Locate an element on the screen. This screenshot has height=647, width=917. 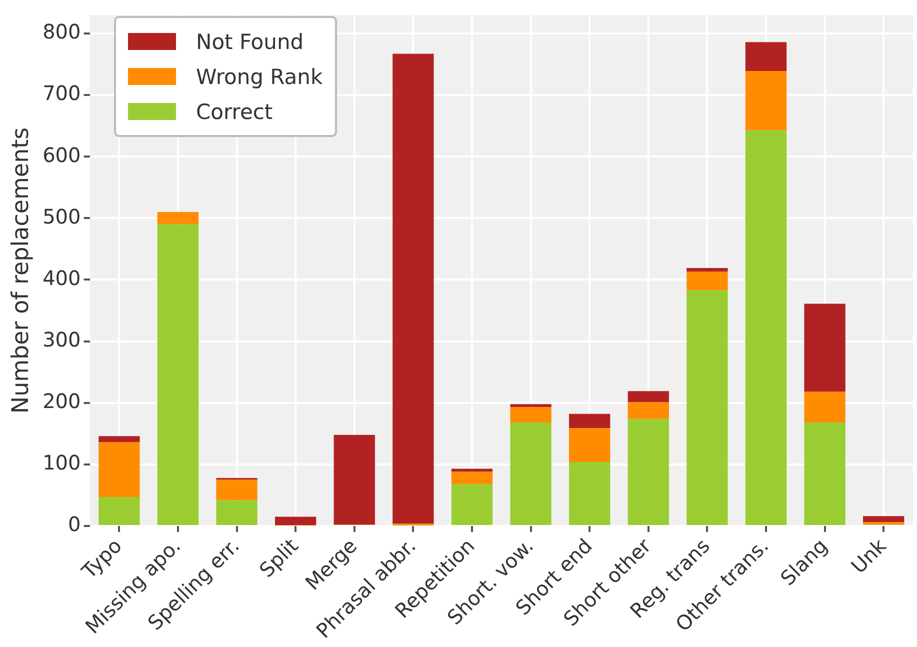
x-tick-label: Typo is located at coordinates (101, 559).